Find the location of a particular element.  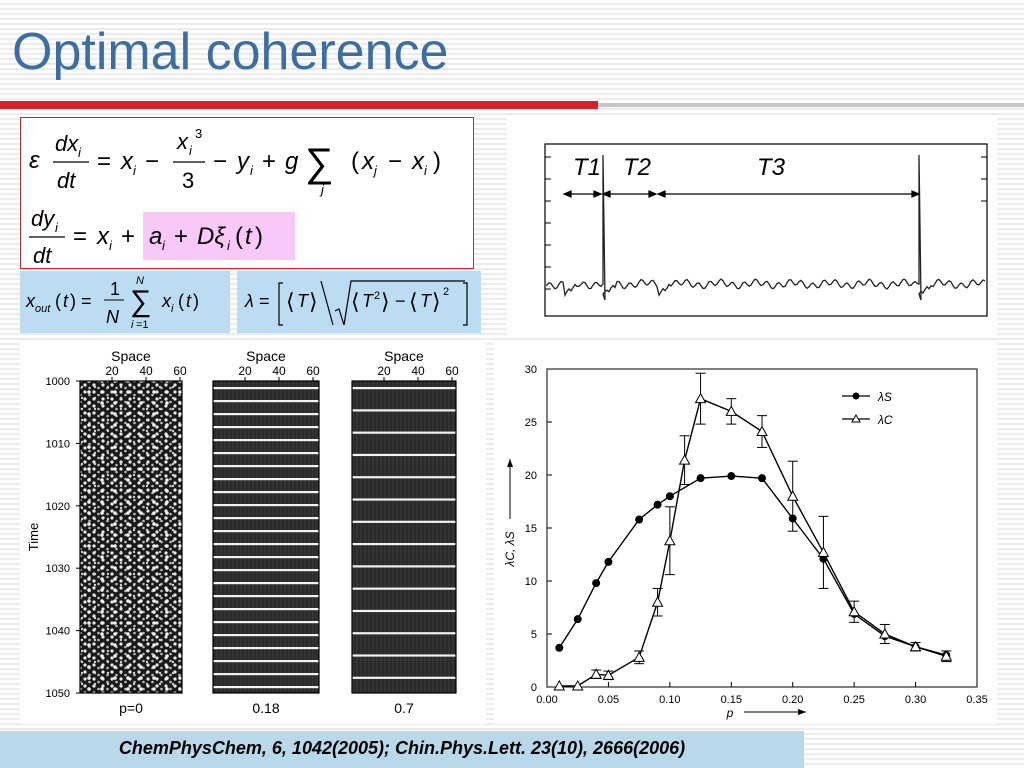

svg-text: a is located at coordinates (155, 236).